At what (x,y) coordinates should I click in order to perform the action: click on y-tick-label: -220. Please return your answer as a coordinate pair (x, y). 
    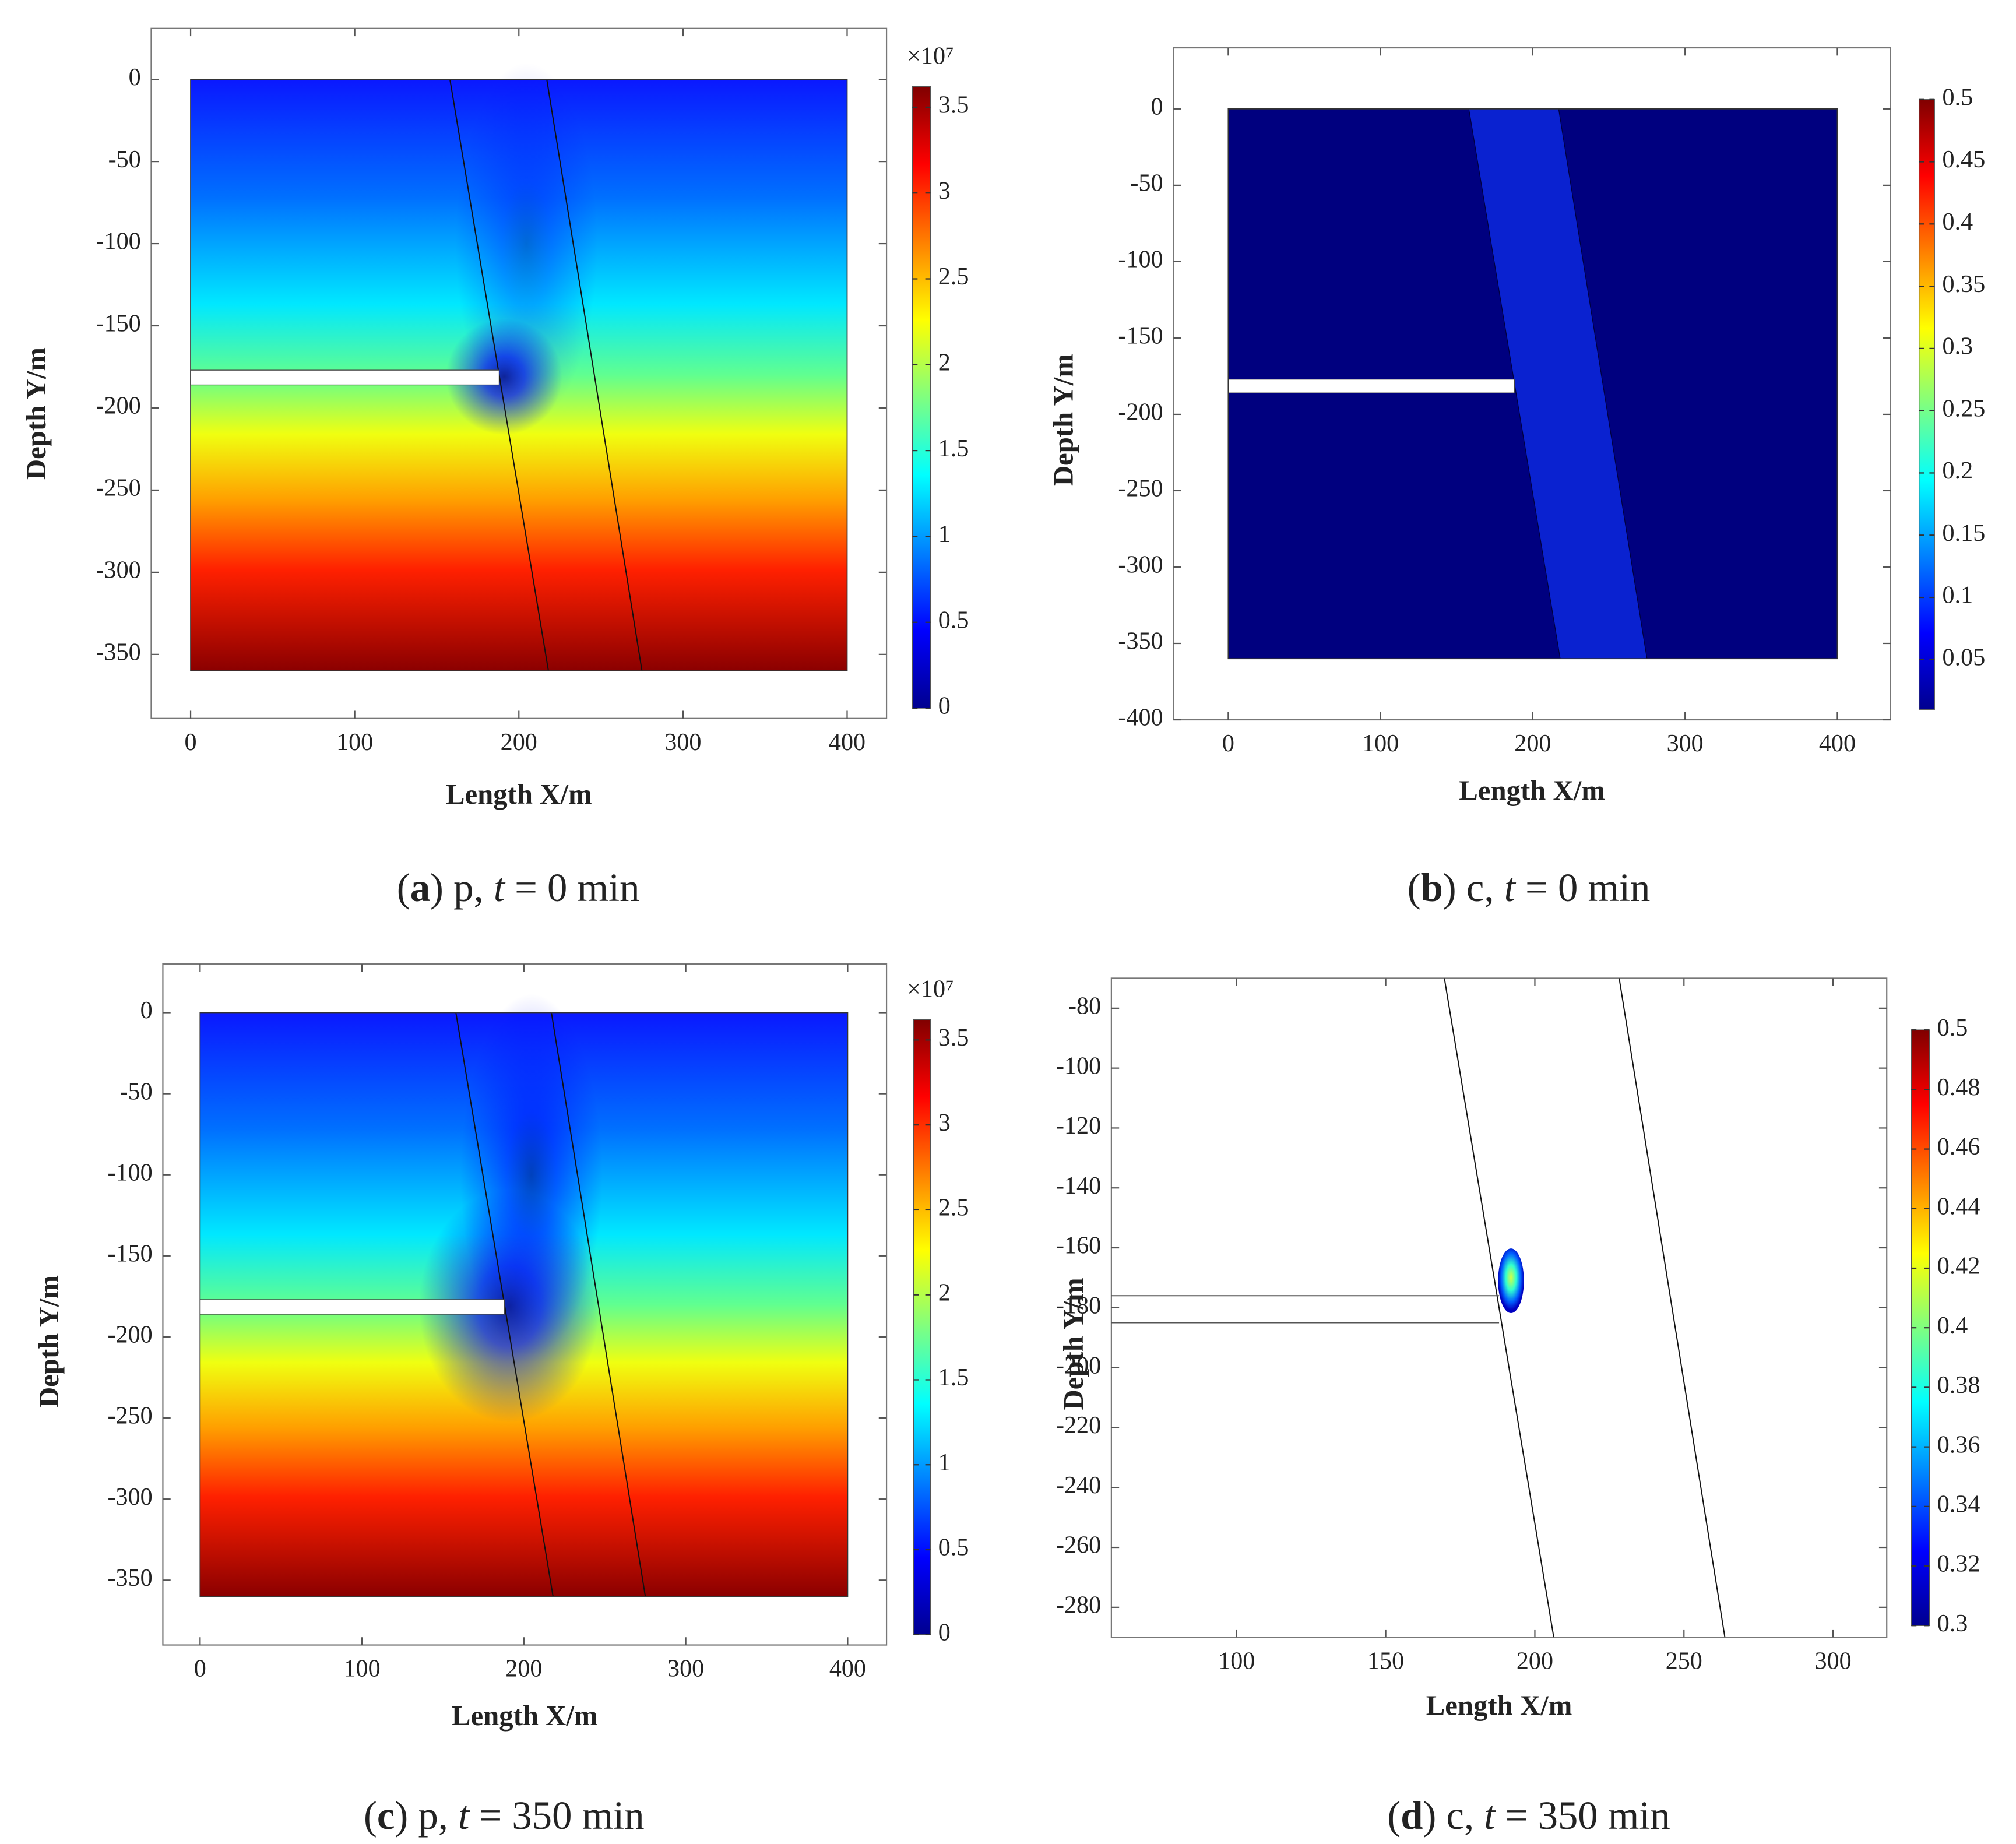
    Looking at the image, I should click on (1078, 1425).